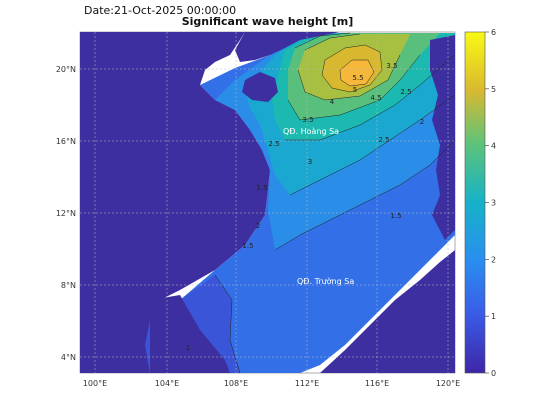 Image resolution: width=560 pixels, height=420 pixels. I want to click on date-label: Date:21-Oct-2025 00:00:00, so click(160, 10).